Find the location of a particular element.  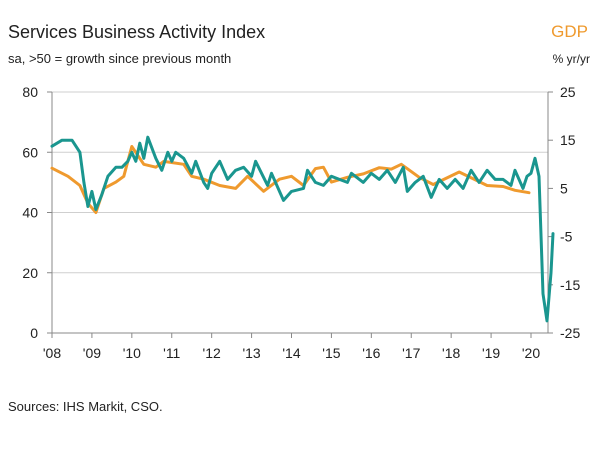

chart-title: Services Business Activity Index is located at coordinates (137, 32).